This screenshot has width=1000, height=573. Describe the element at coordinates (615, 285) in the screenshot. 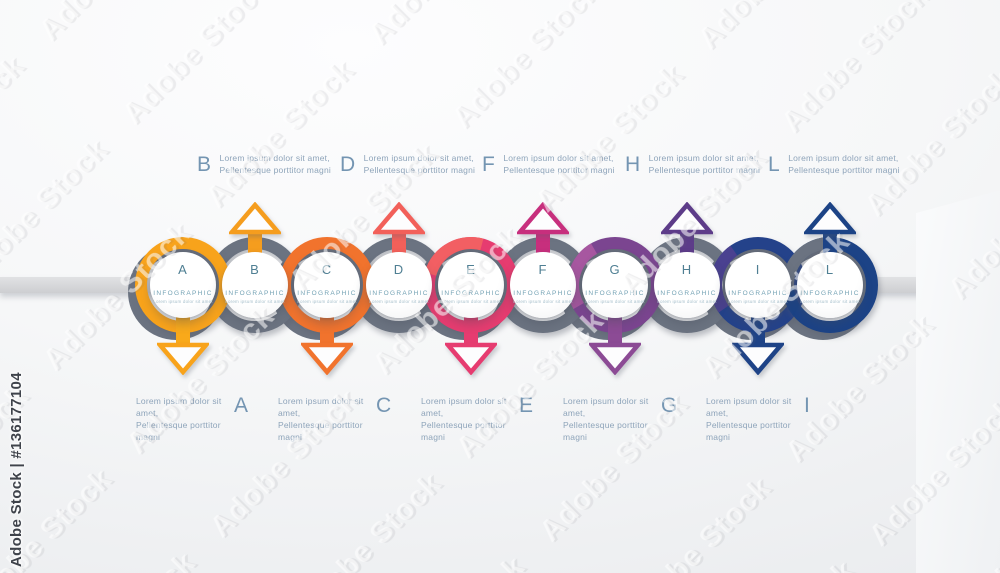

I see `node-disc: G INFOGRAPHIC Lorem ipsum dolor sit amet` at that location.